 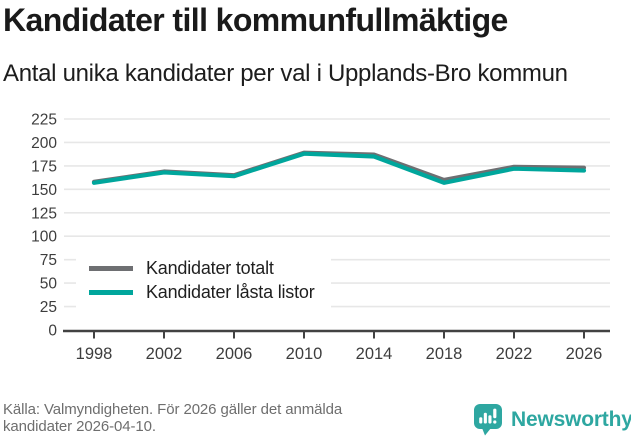 I want to click on svg-text: 2018, so click(x=444, y=354).